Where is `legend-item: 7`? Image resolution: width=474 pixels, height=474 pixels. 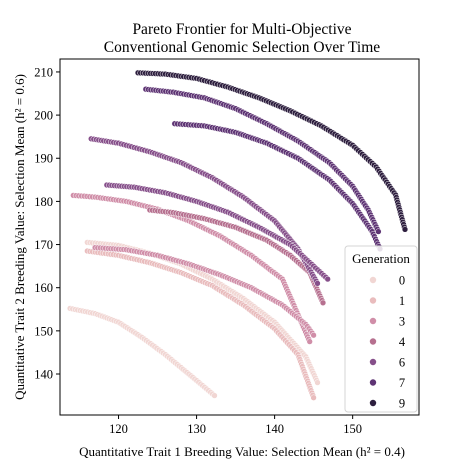
legend-item: 7 is located at coordinates (387, 383).